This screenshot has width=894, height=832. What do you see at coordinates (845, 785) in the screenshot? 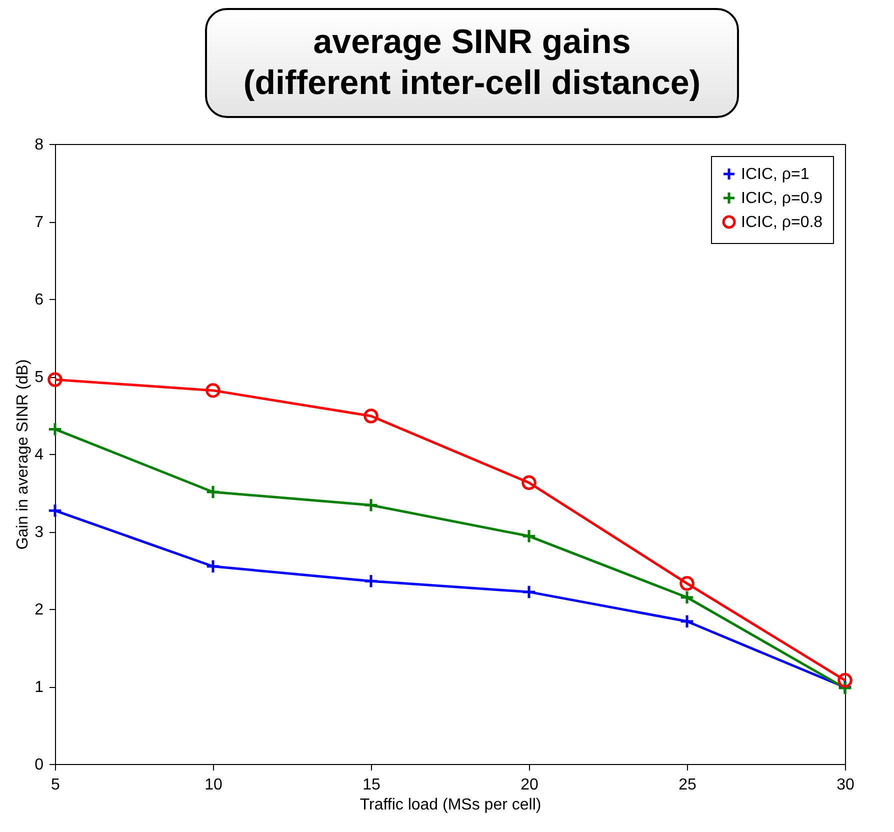
I see `x-tick-label: 30` at bounding box center [845, 785].